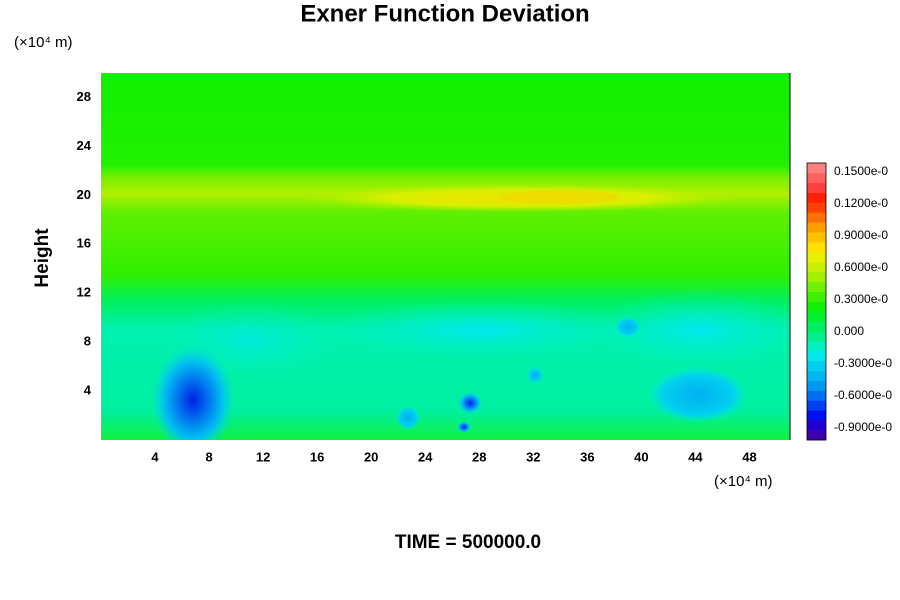 The width and height of the screenshot is (900, 600). What do you see at coordinates (468, 542) in the screenshot?
I see `x-axis-label: TIME = 500000.0` at bounding box center [468, 542].